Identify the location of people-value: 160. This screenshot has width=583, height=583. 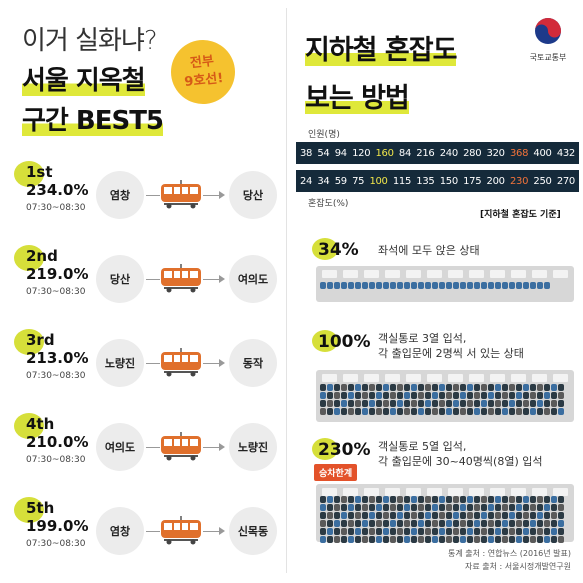
(384, 153).